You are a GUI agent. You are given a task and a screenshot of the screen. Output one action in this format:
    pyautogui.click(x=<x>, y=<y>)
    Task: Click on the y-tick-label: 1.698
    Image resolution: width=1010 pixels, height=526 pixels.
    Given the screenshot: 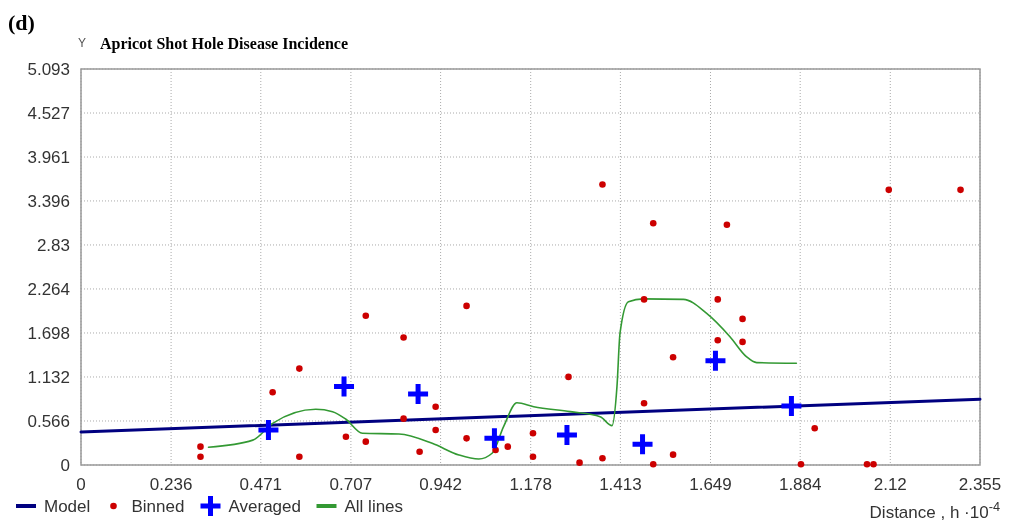 What is the action you would take?
    pyautogui.click(x=48, y=333)
    